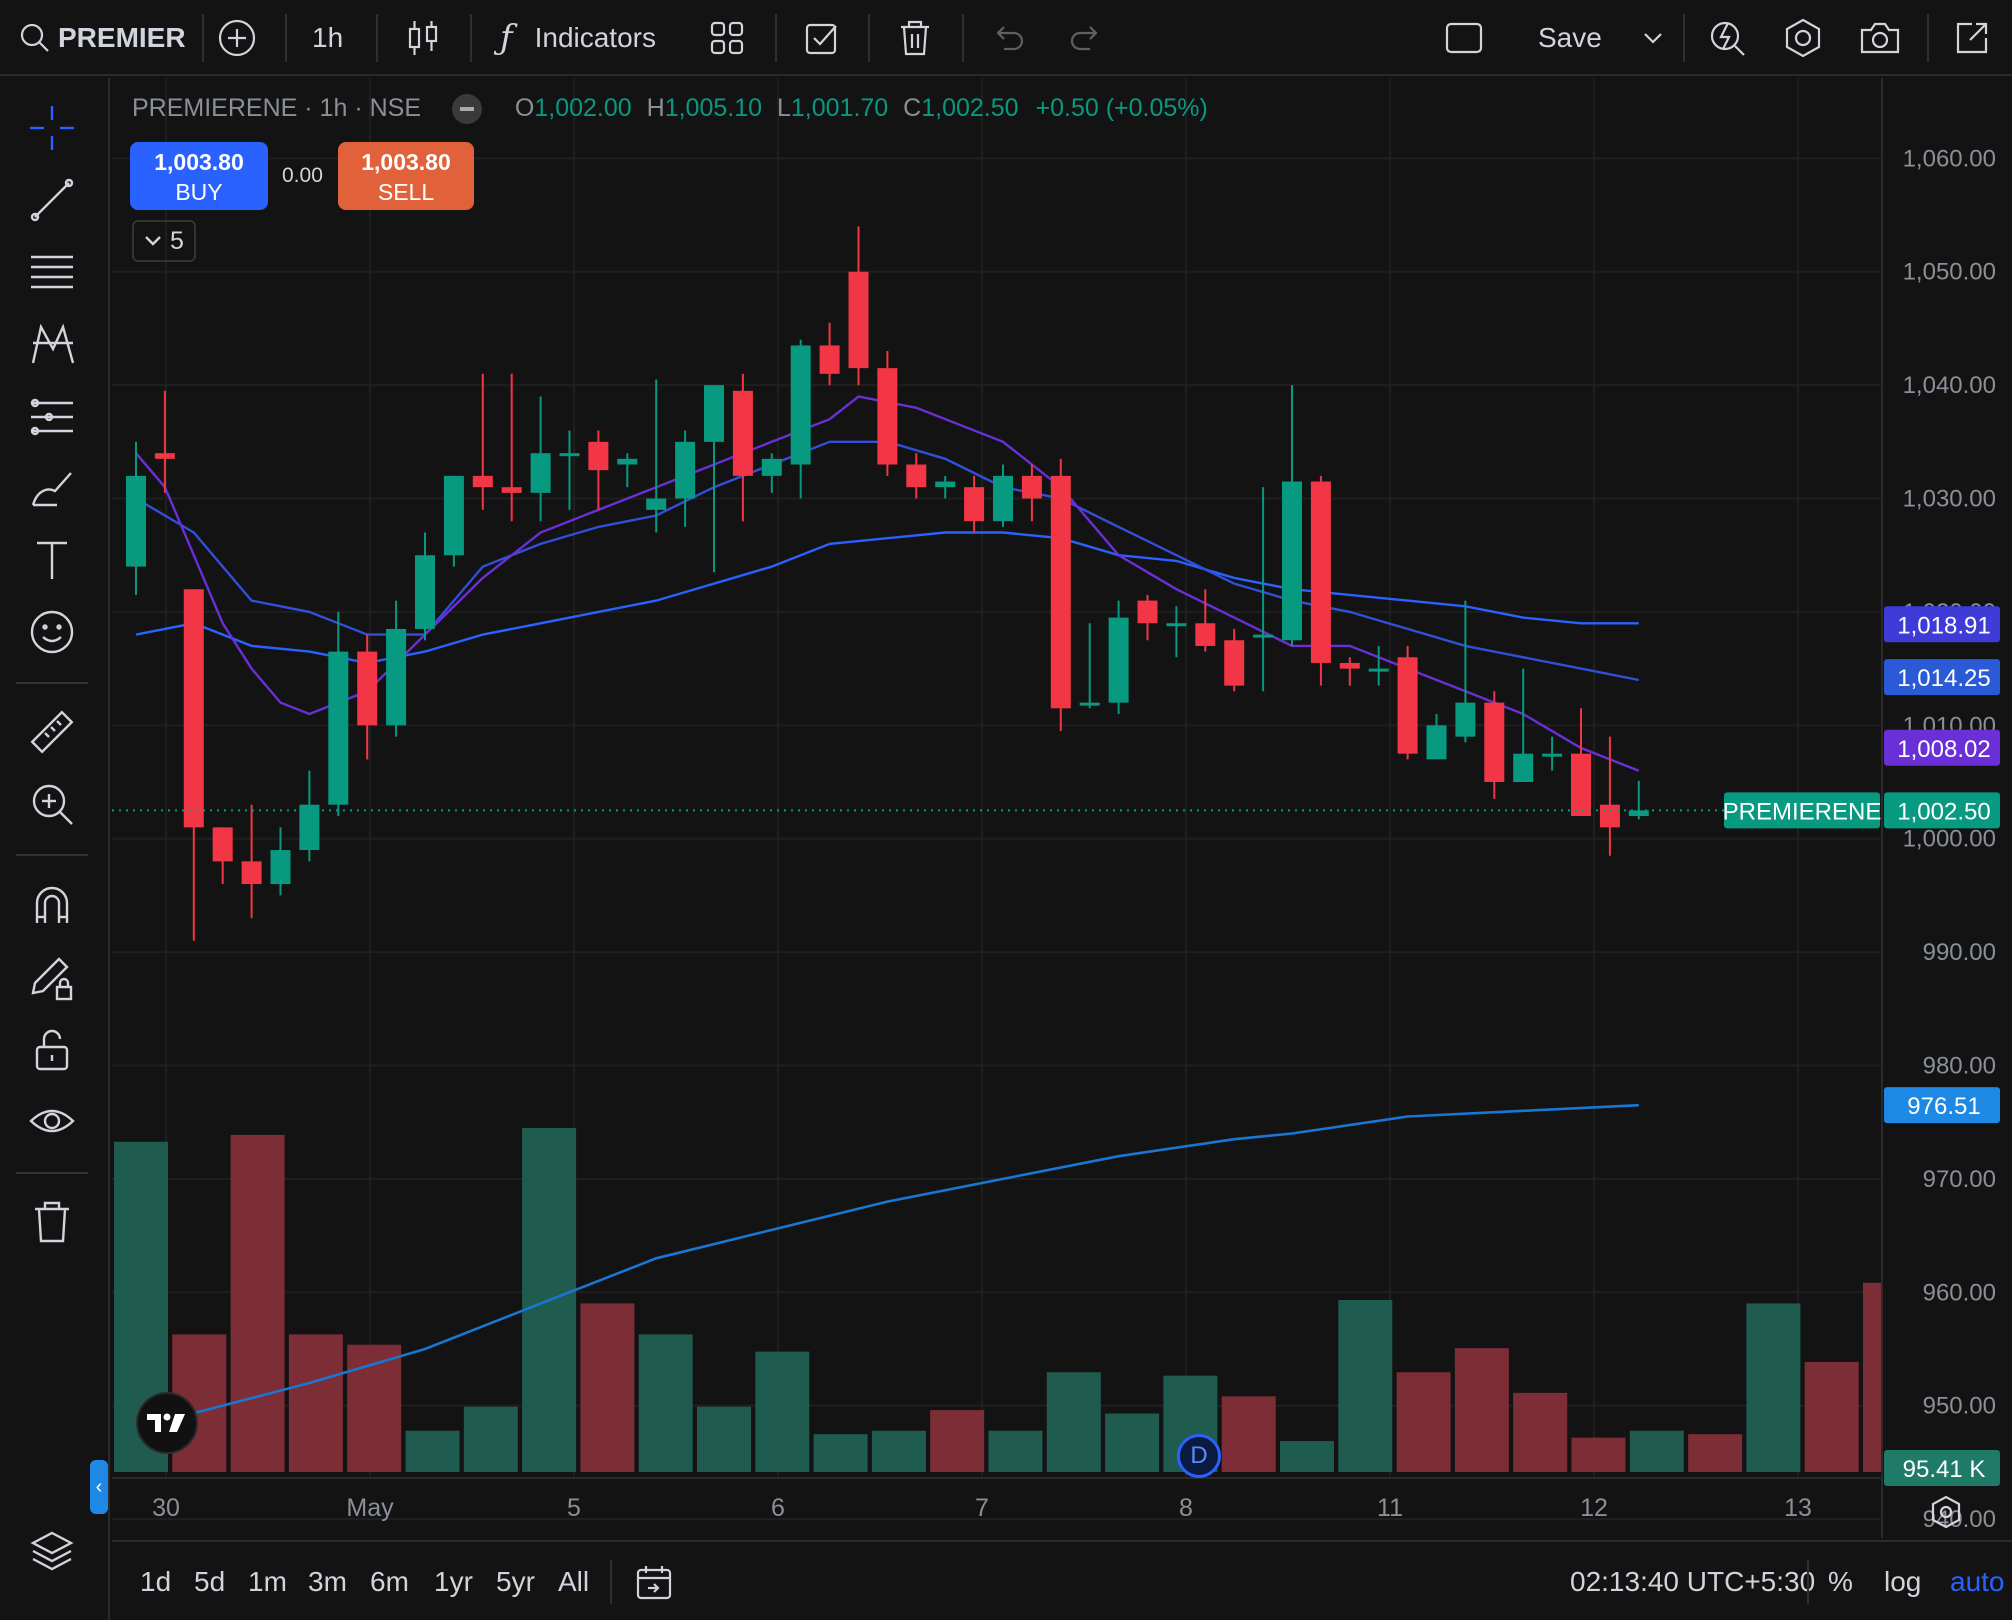 The height and width of the screenshot is (1620, 2012). Describe the element at coordinates (515, 1581) in the screenshot. I see `range-5yr: 5yr` at that location.